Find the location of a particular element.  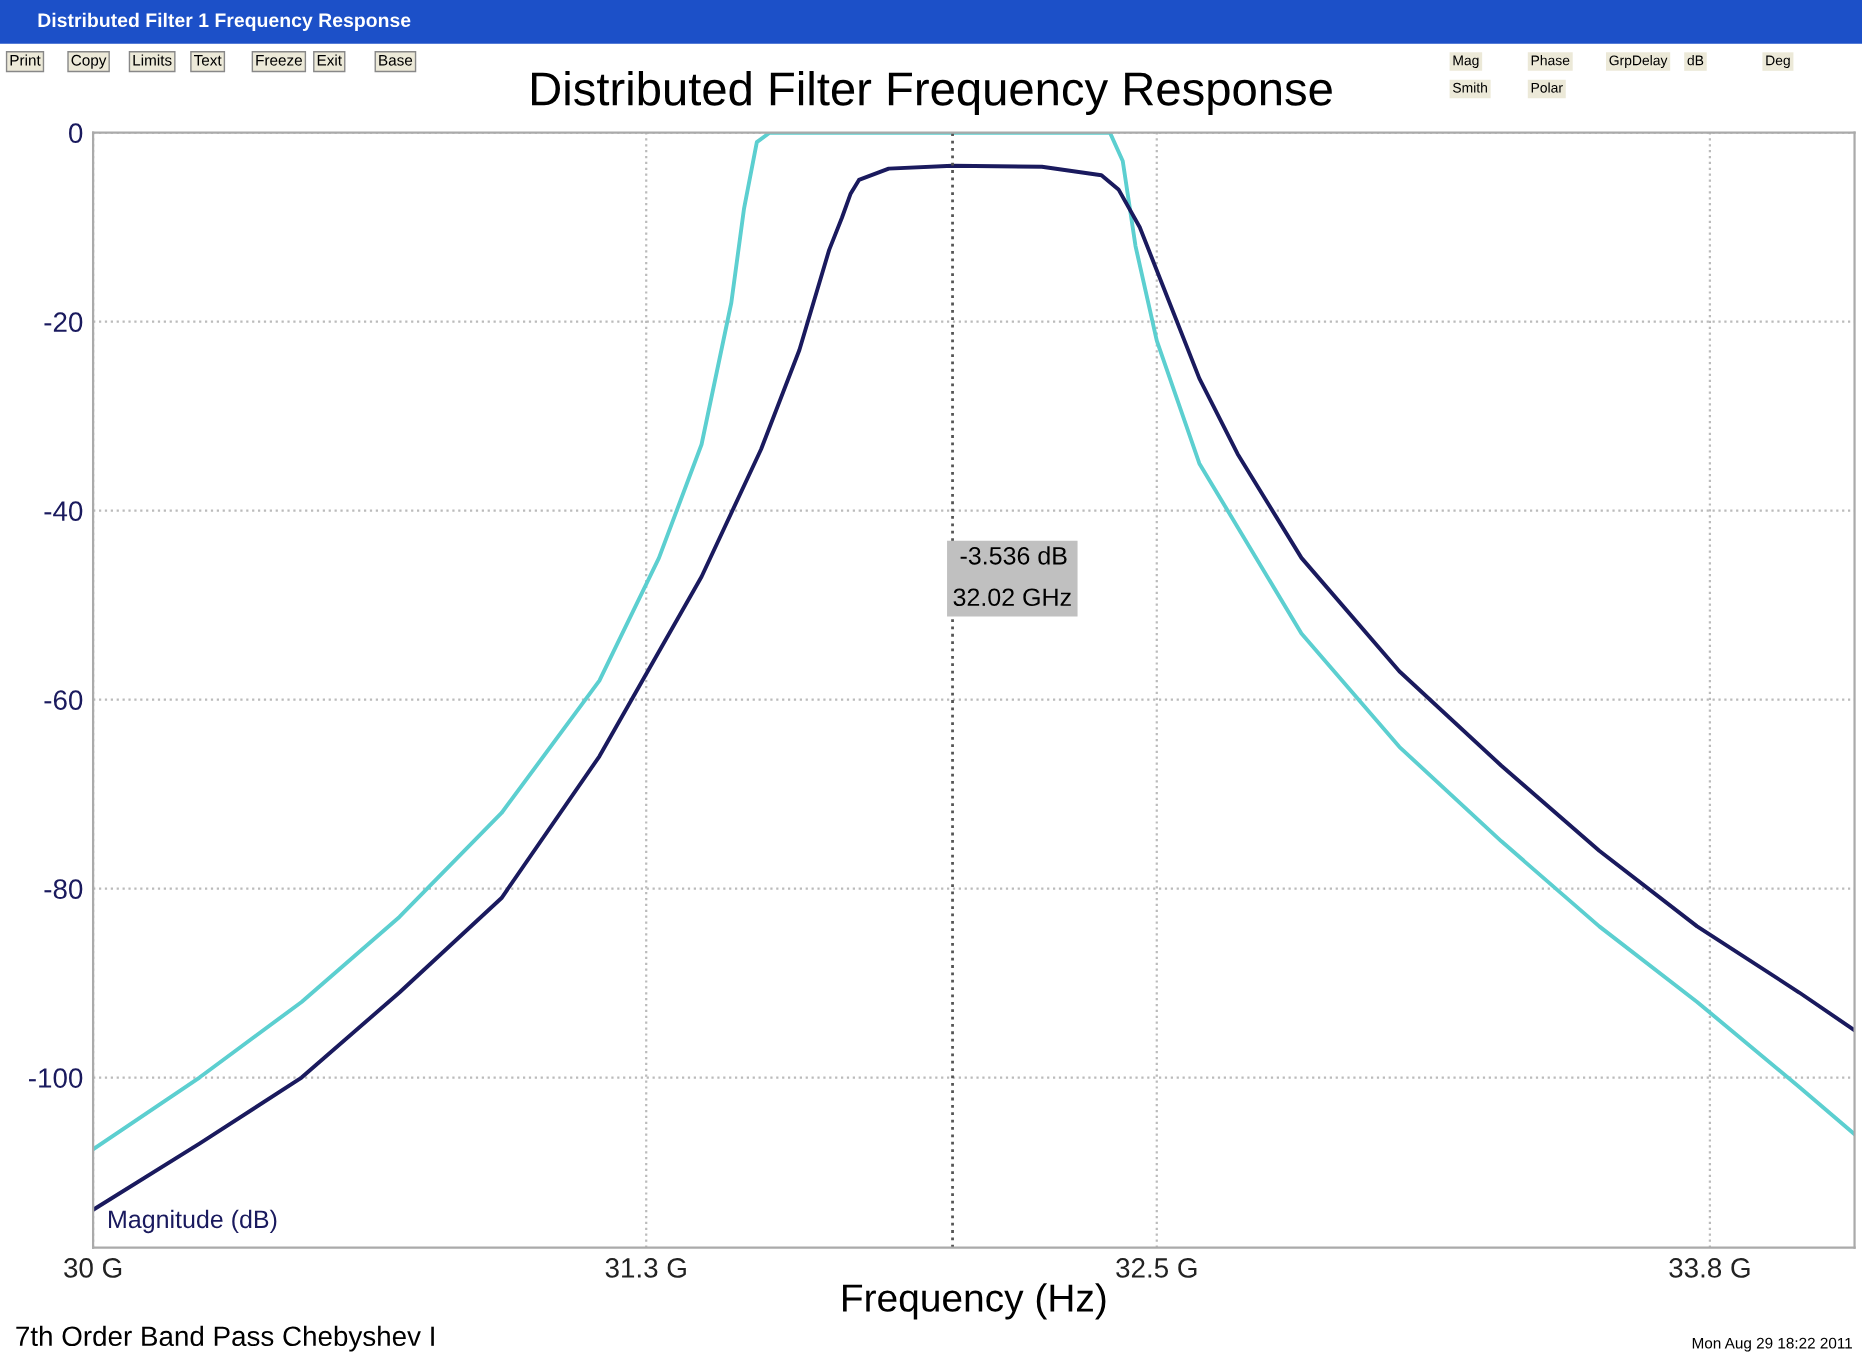

y-tick-label: -100 is located at coordinates (56, 1078).